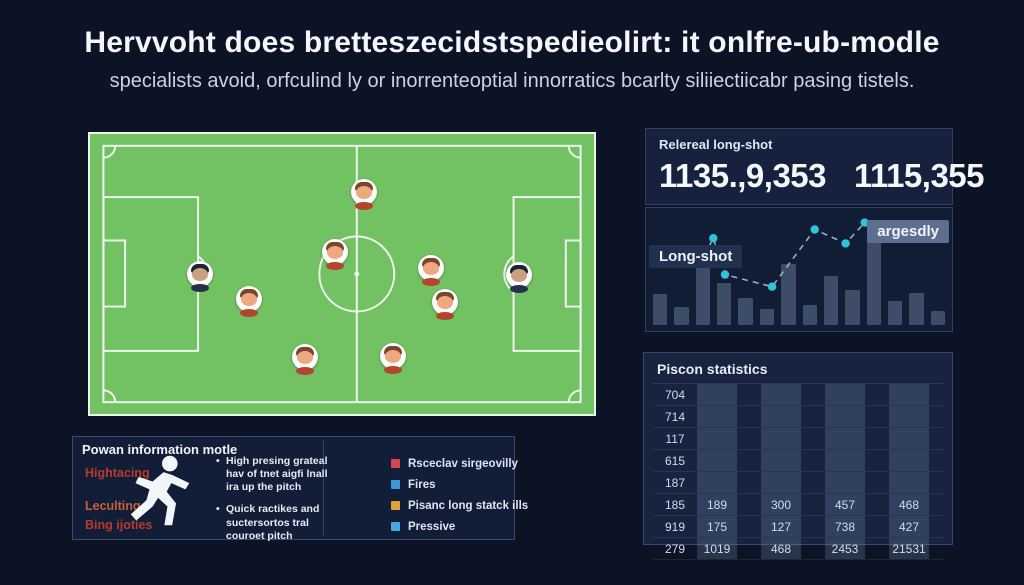 The height and width of the screenshot is (585, 1024). What do you see at coordinates (119, 525) in the screenshot?
I see `info-label: Bing ijoties` at bounding box center [119, 525].